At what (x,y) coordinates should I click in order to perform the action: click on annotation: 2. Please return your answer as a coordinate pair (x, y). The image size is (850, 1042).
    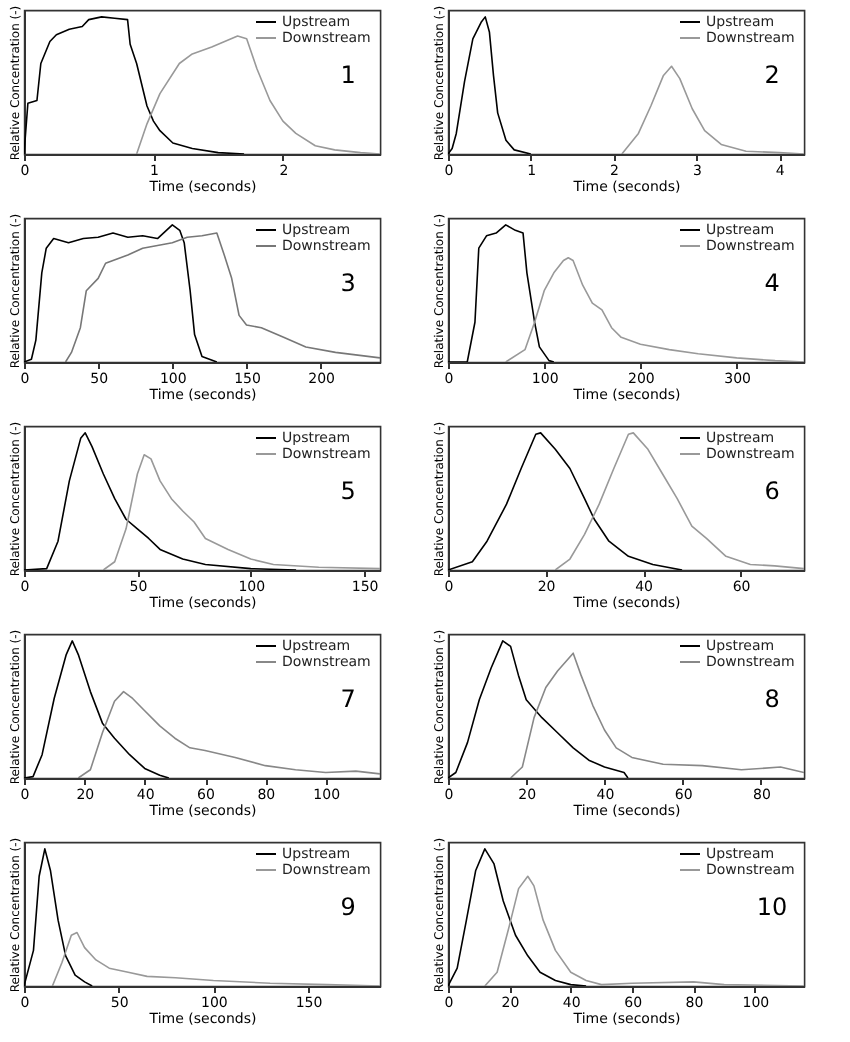
    Looking at the image, I should click on (772, 74).